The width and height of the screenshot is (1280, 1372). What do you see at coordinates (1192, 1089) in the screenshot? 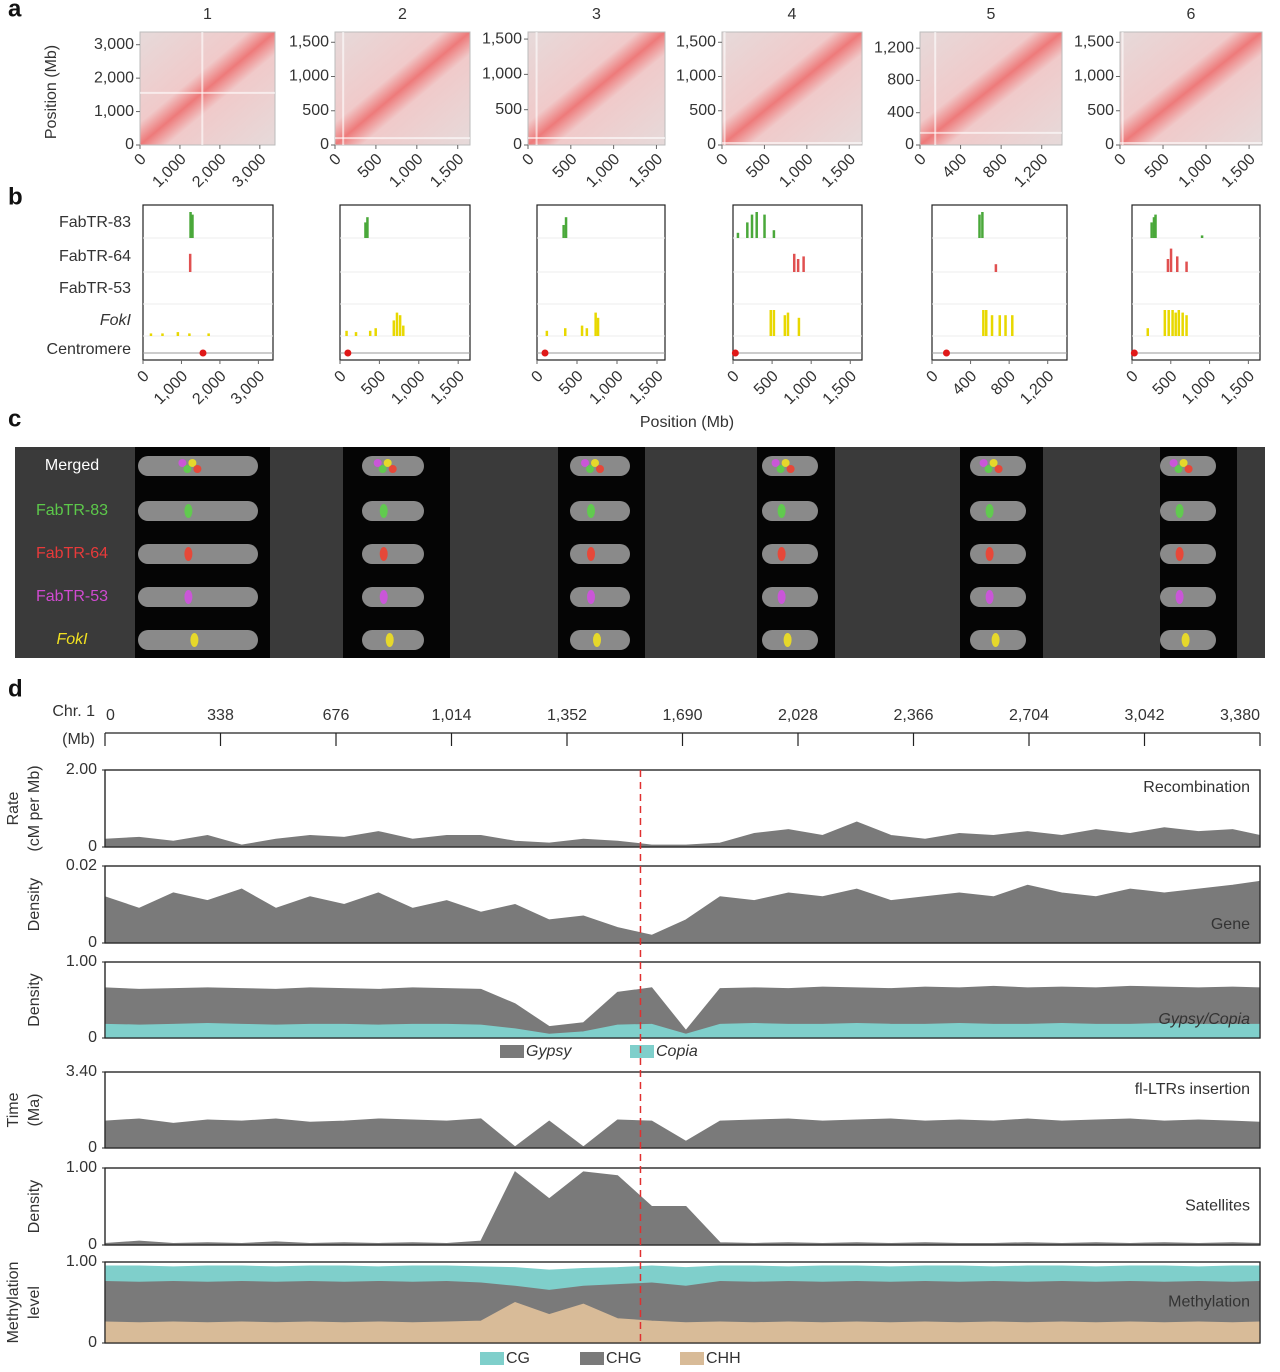
I see `track-name: fl-LTRs insertion` at bounding box center [1192, 1089].